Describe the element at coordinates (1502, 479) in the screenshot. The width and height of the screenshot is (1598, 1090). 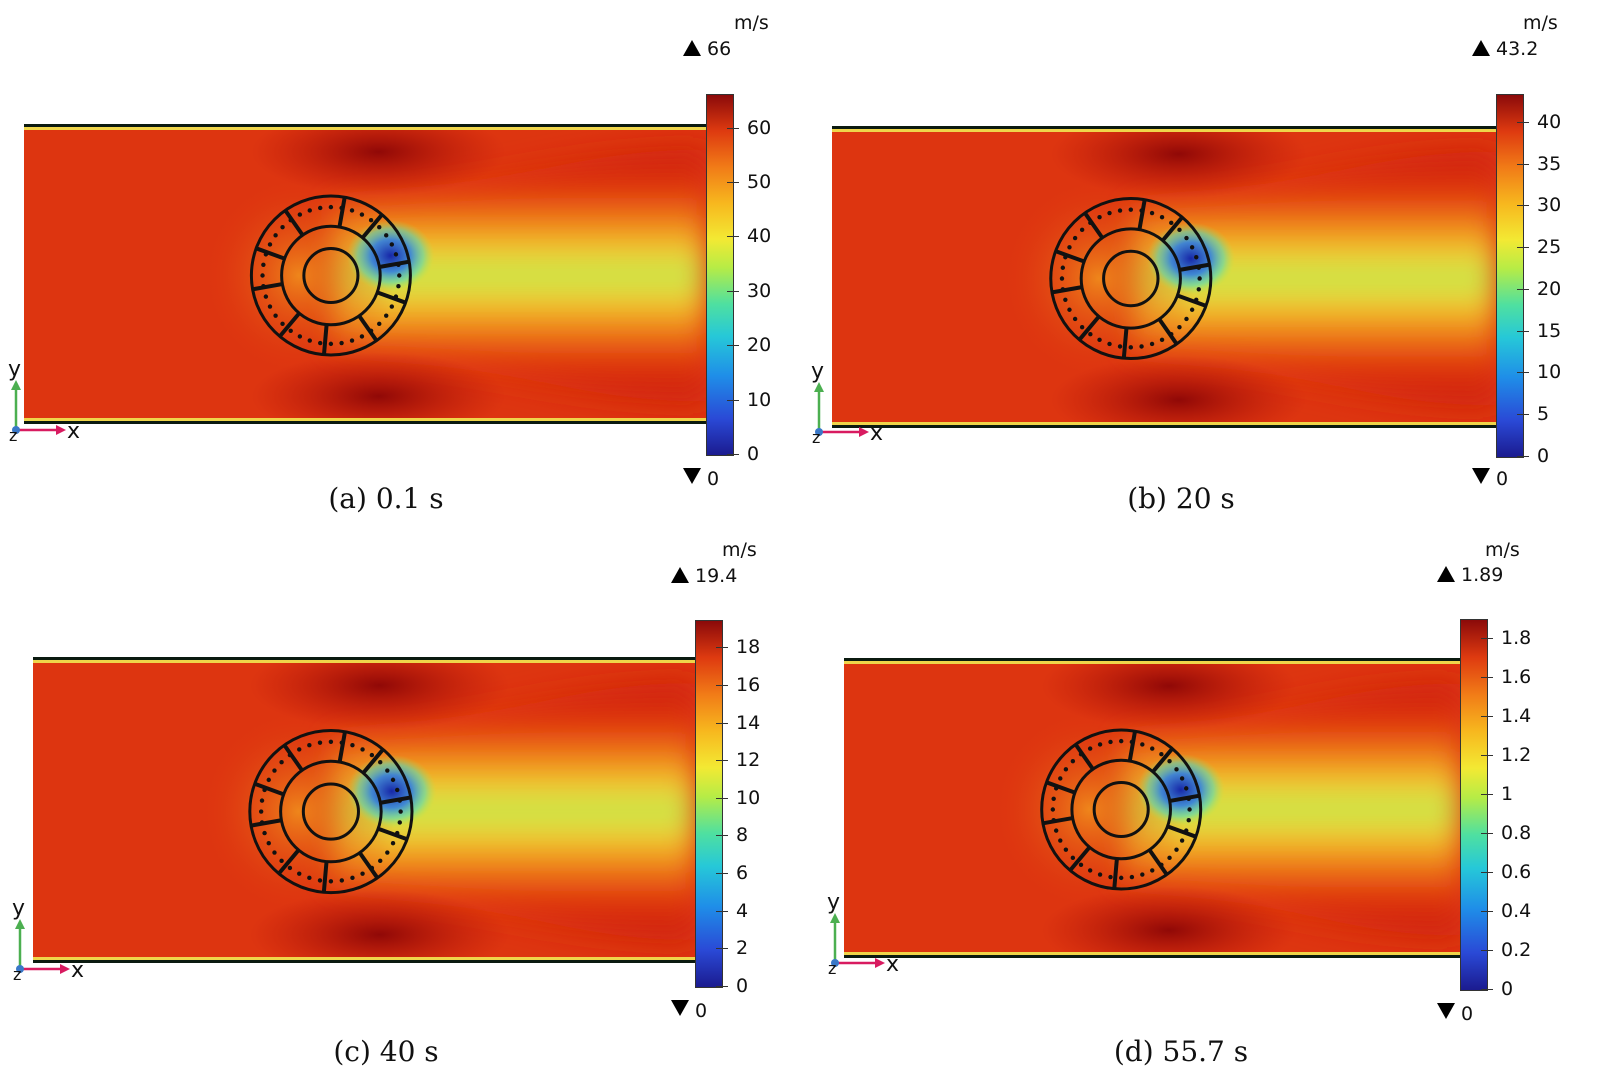
I see `min-value: 0` at that location.